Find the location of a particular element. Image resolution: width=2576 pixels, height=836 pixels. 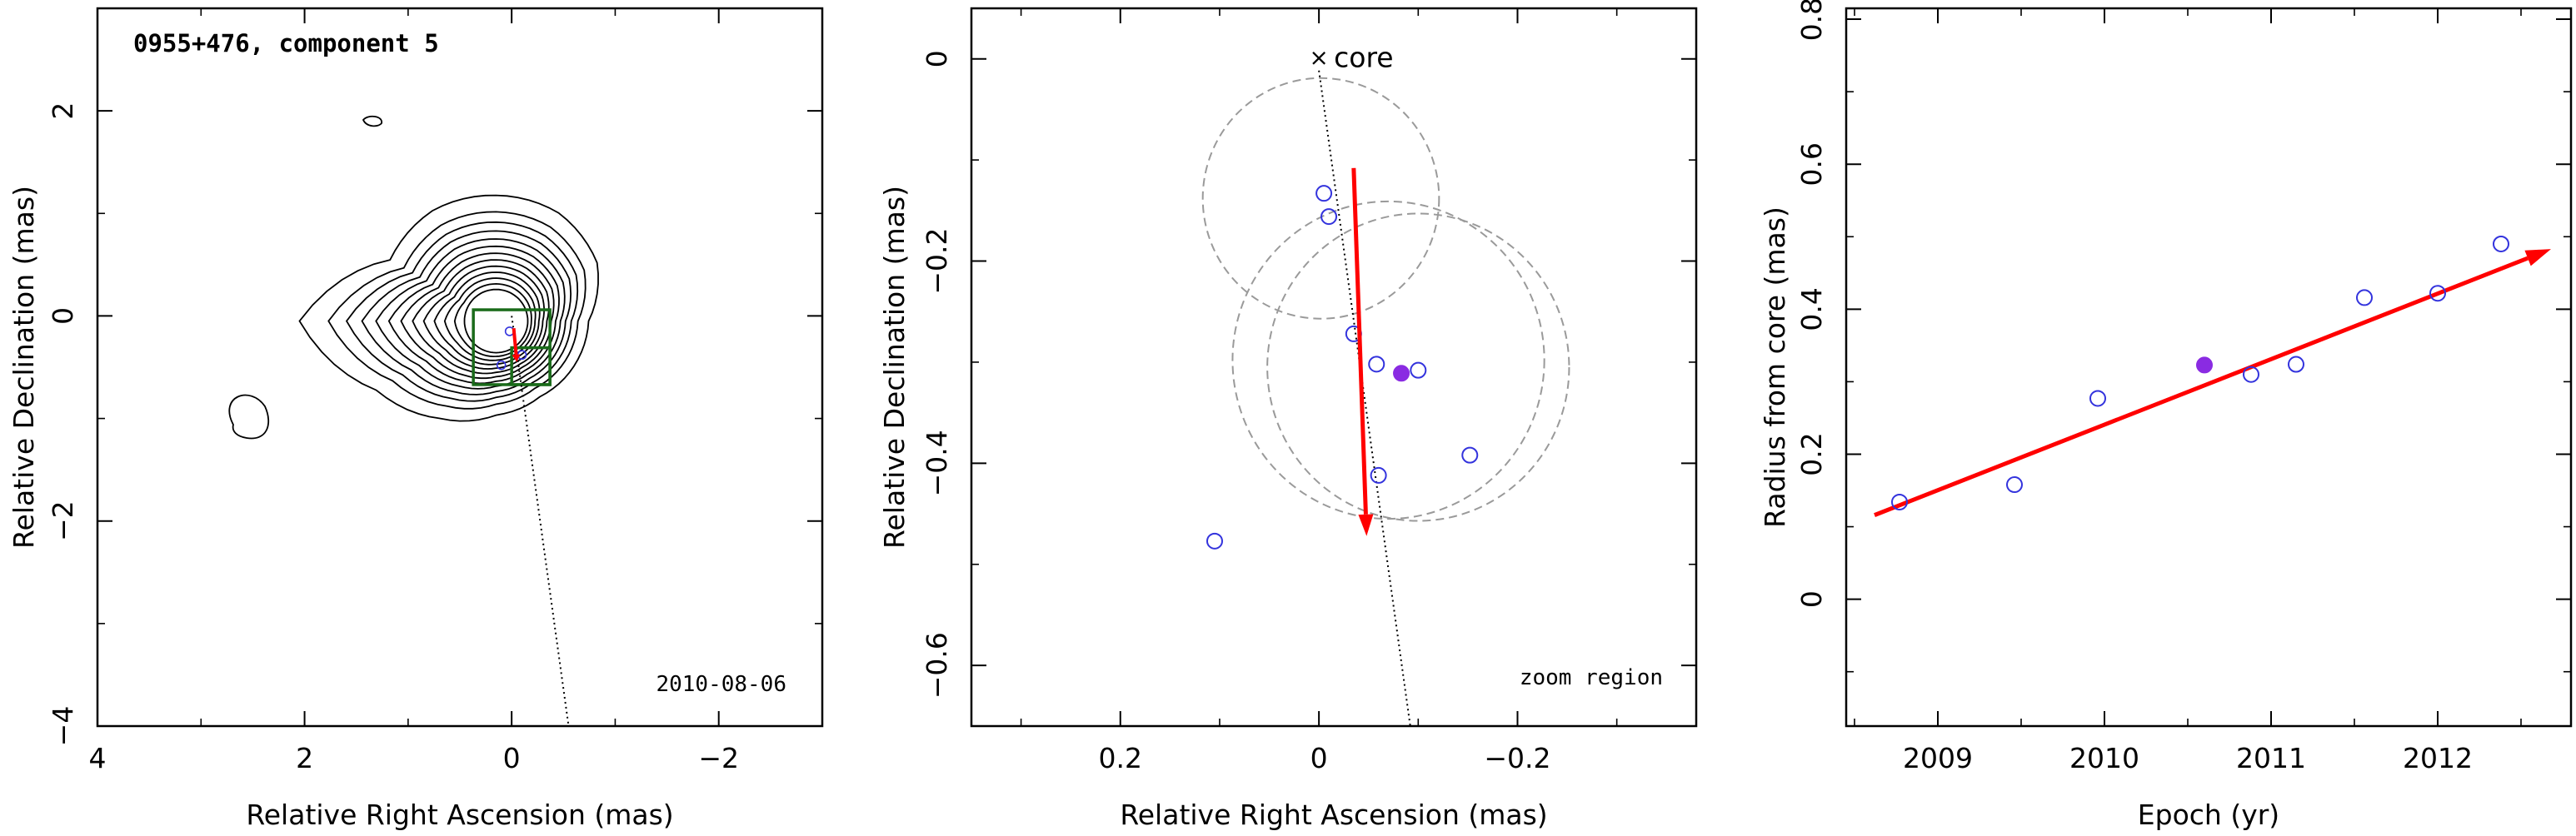

y-tick-label: −0.2 is located at coordinates (937, 260).